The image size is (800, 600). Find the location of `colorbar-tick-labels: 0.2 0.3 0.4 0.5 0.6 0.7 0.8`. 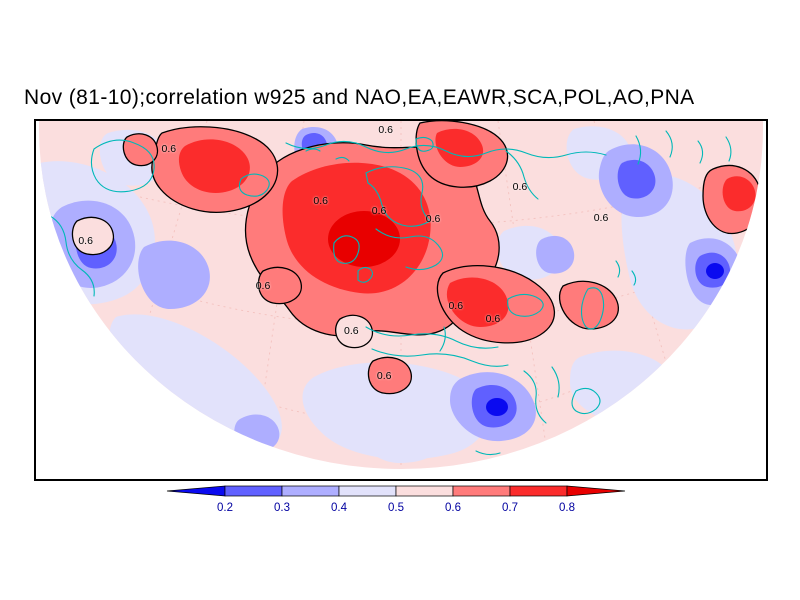

colorbar-tick-labels: 0.2 0.3 0.4 0.5 0.6 0.7 0.8 is located at coordinates (396, 508).